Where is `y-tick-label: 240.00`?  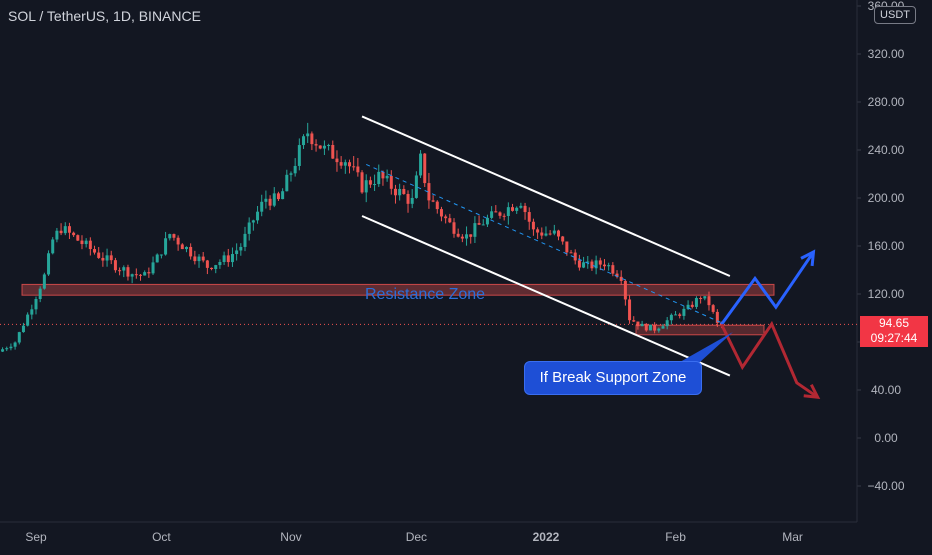
y-tick-label: 240.00 is located at coordinates (886, 150).